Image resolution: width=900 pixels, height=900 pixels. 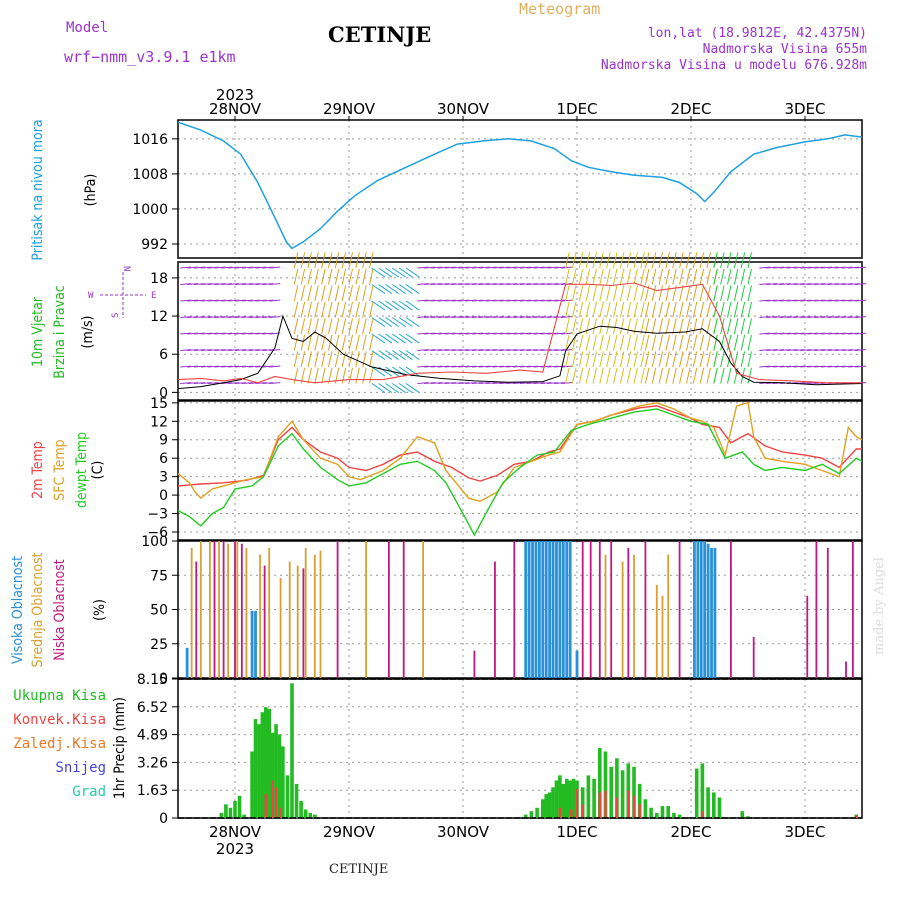 What do you see at coordinates (235, 832) in the screenshot?
I see `x-bottom-label: 28NOV` at bounding box center [235, 832].